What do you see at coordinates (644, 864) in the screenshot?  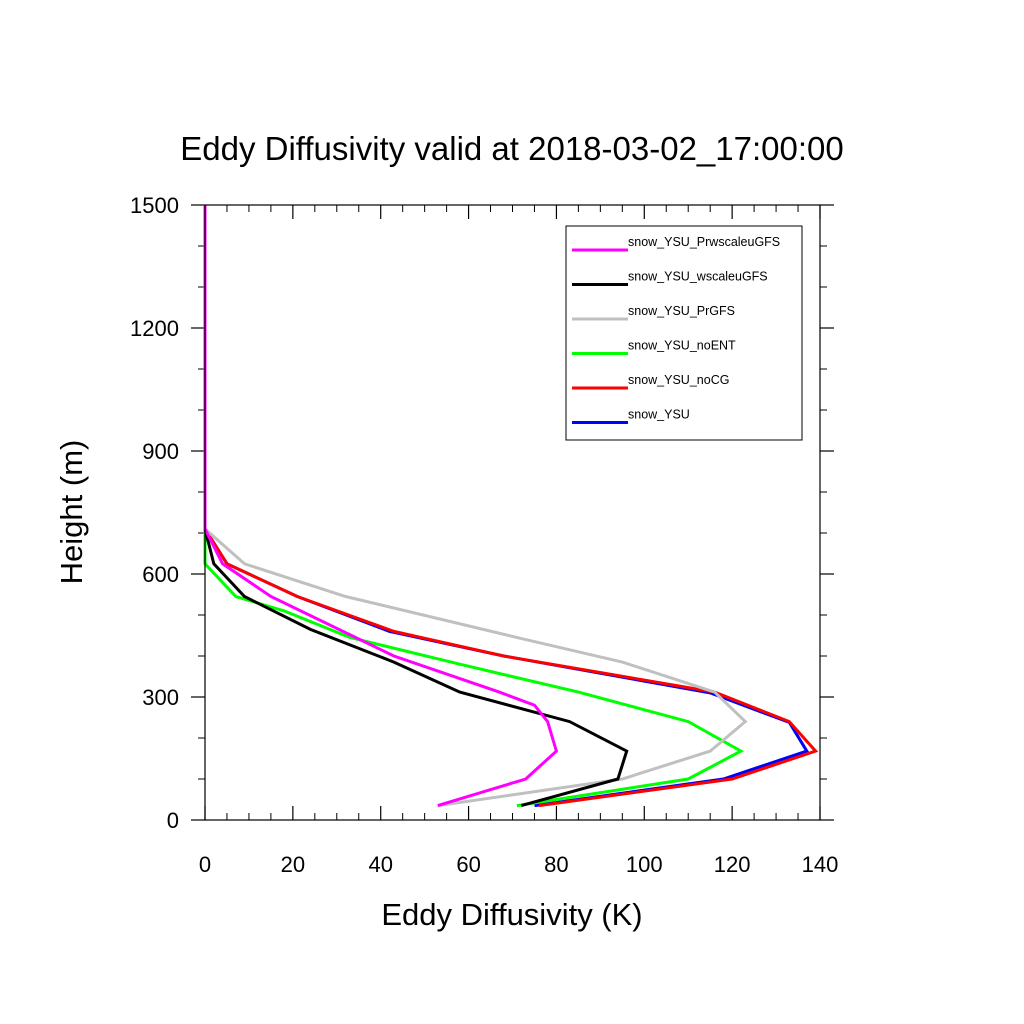 I see `x-tick-label: 100` at bounding box center [644, 864].